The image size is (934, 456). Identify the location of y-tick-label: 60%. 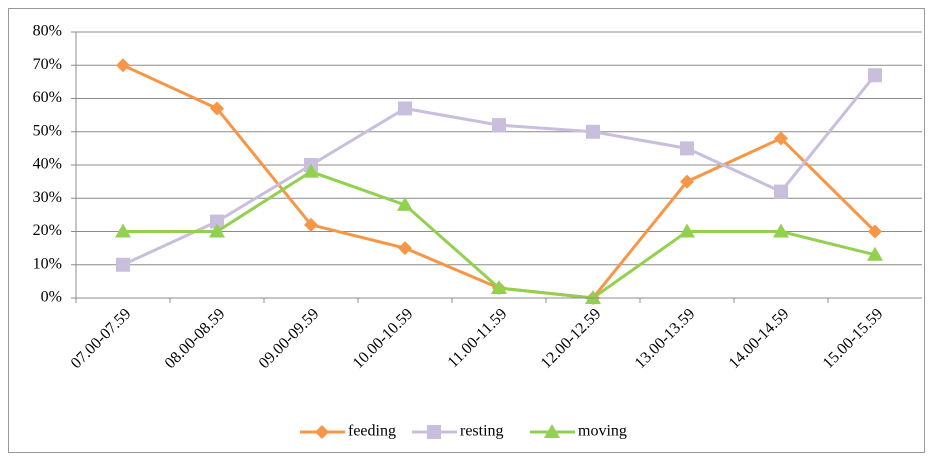
(47, 97).